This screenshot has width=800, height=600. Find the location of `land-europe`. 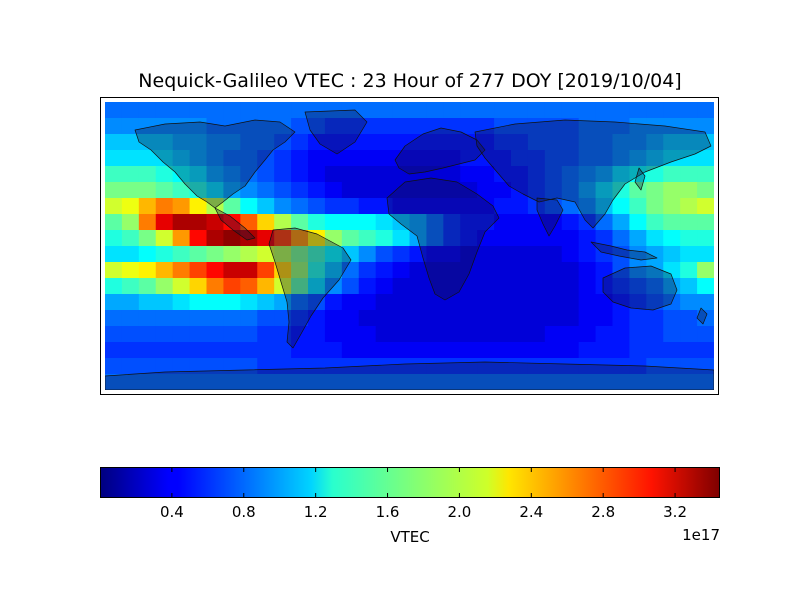

land-europe is located at coordinates (440, 151).